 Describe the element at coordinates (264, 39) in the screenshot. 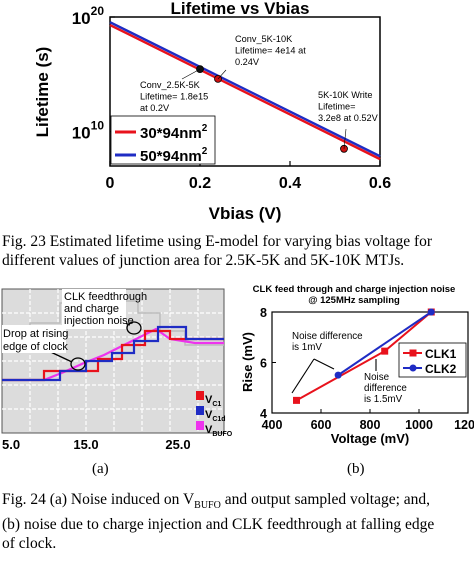

I see `fig23-annotation-text: Conv_5K-10K` at that location.